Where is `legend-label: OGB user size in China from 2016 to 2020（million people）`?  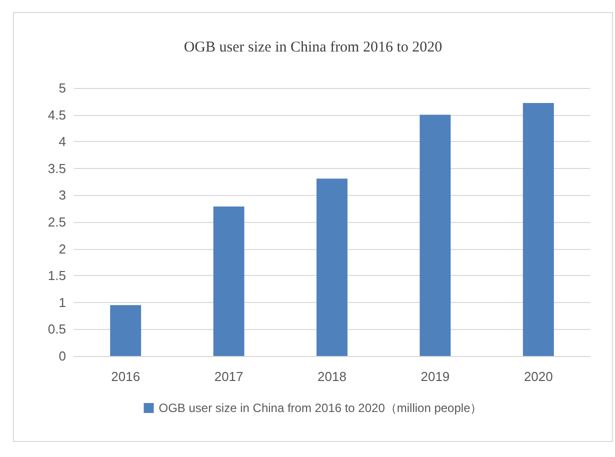 legend-label: OGB user size in China from 2016 to 2020（million people） is located at coordinates (320, 408).